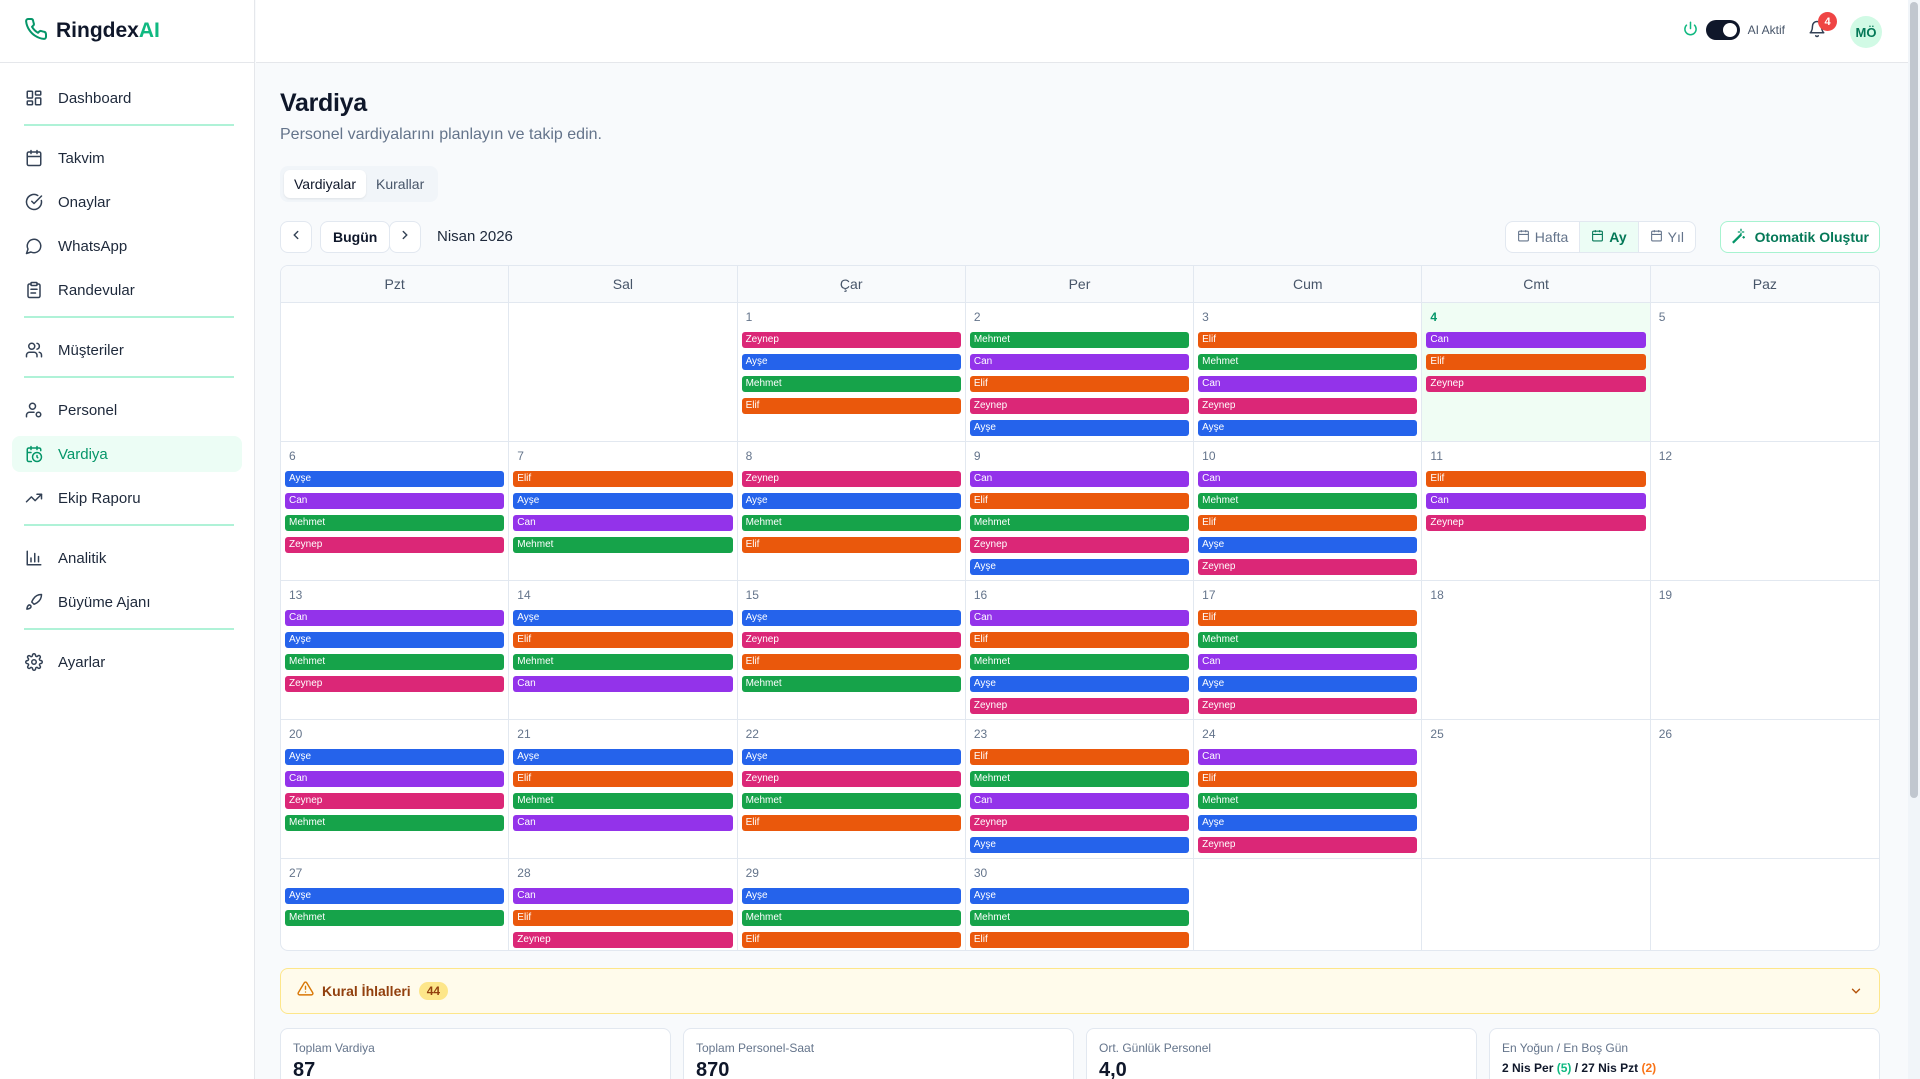  I want to click on calendar-day-cell: 27 Ayşe Mehmet, so click(395, 904).